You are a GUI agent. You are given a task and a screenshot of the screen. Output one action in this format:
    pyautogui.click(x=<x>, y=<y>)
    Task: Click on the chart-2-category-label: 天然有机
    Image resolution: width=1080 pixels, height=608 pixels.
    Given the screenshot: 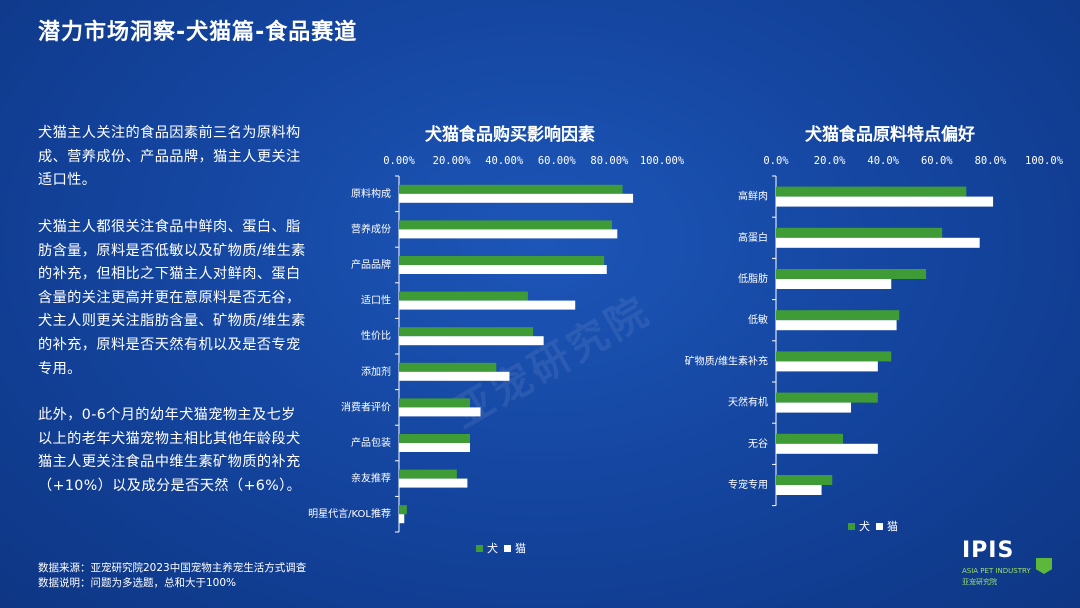 What is the action you would take?
    pyautogui.click(x=748, y=402)
    